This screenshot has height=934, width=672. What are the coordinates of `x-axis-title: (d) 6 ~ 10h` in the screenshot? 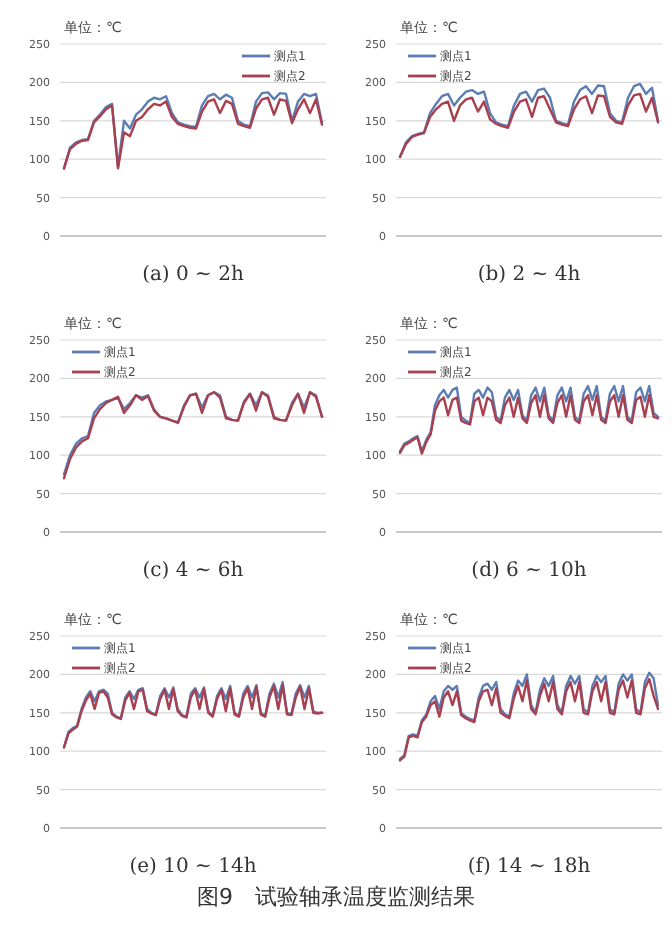 It's located at (529, 571).